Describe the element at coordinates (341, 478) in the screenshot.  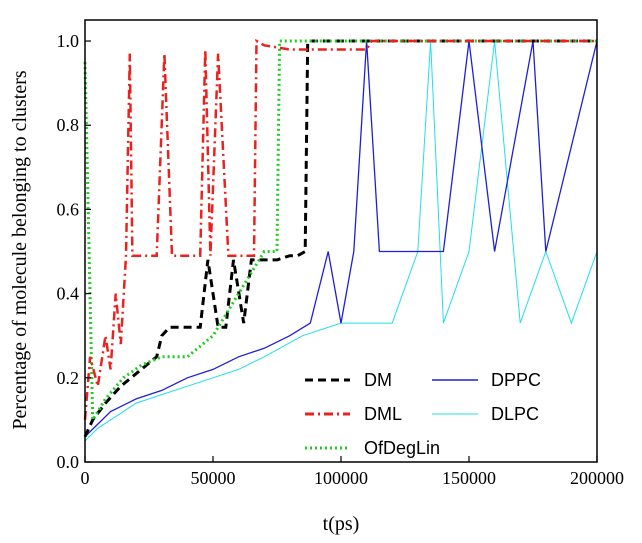
I see `x-tick-label: 100000` at that location.